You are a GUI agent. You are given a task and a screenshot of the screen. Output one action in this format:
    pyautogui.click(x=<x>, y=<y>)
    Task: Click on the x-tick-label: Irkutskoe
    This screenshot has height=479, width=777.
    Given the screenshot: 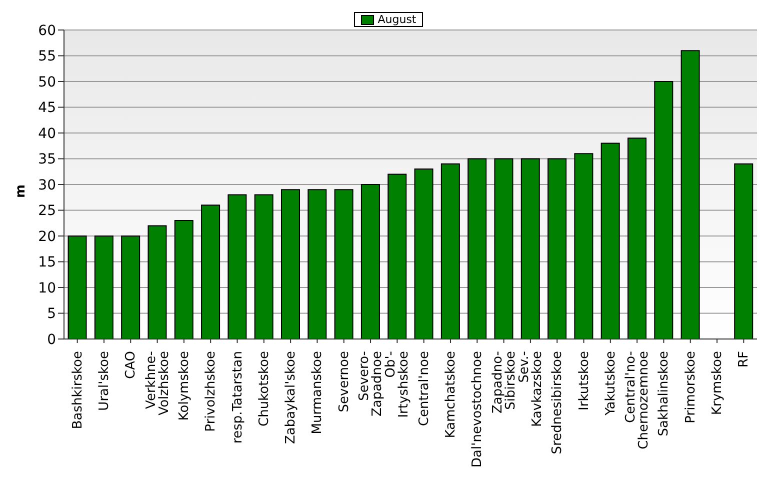 What is the action you would take?
    pyautogui.click(x=584, y=380)
    